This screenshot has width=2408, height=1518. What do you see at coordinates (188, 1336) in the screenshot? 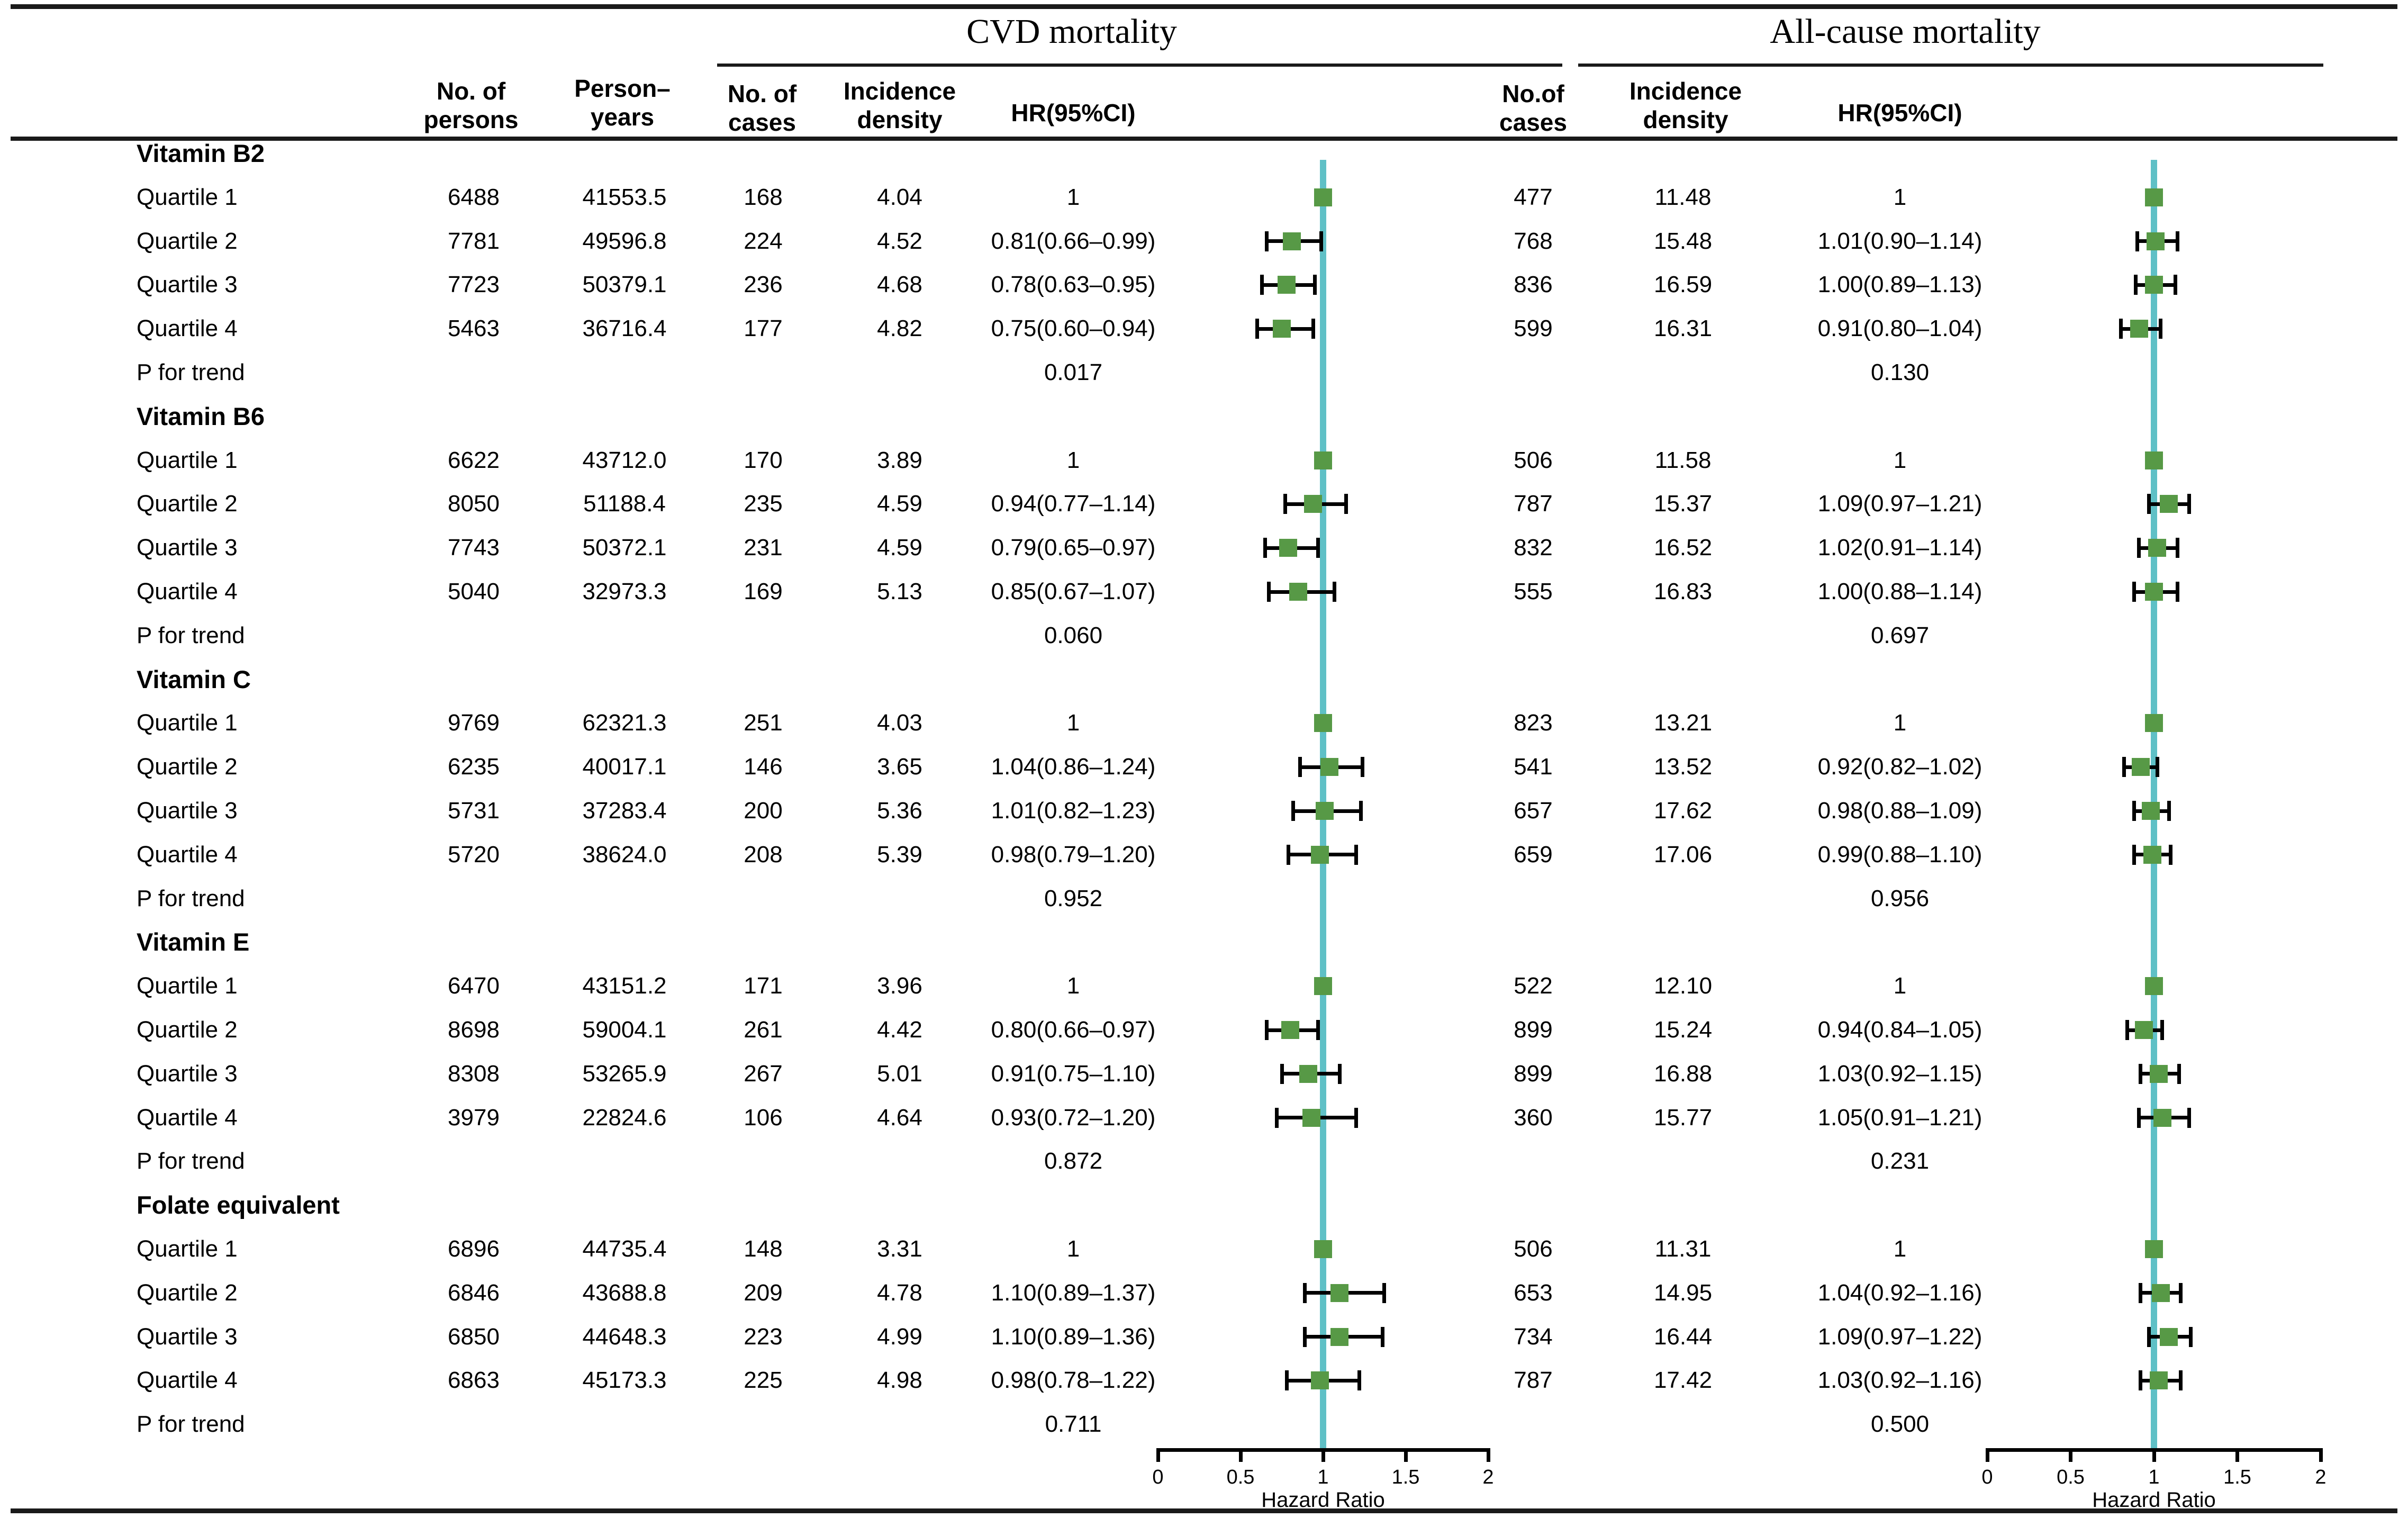
I see `quartile-label: Quartile 3` at bounding box center [188, 1336].